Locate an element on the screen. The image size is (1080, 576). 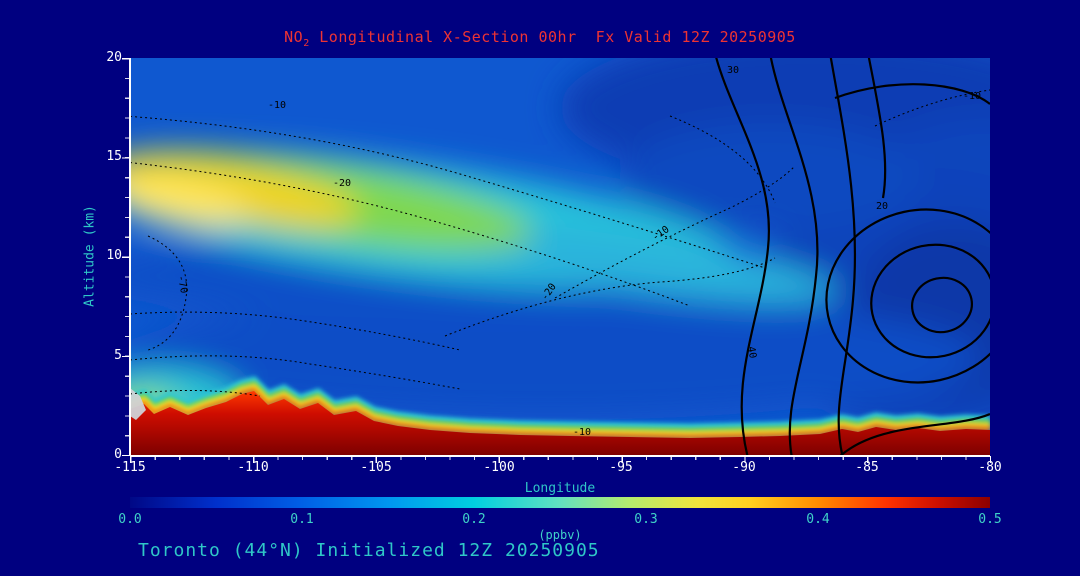
colorbar is located at coordinates (560, 502).